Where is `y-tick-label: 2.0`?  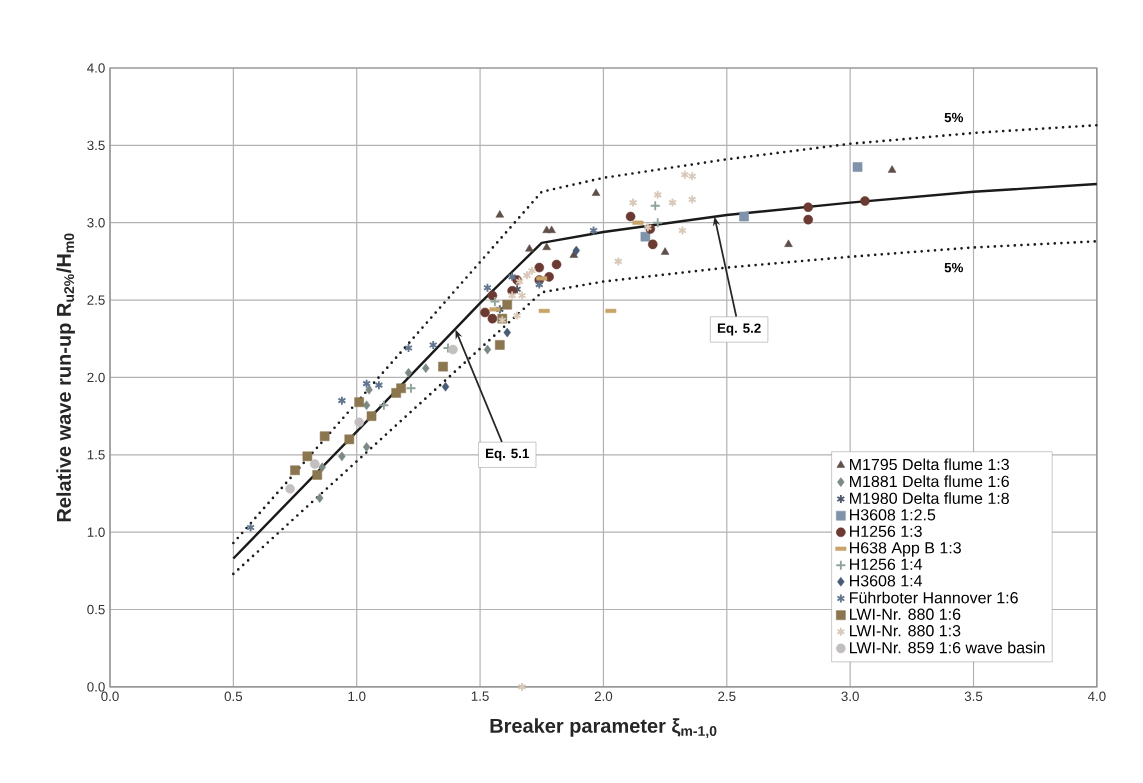 y-tick-label: 2.0 is located at coordinates (96, 377).